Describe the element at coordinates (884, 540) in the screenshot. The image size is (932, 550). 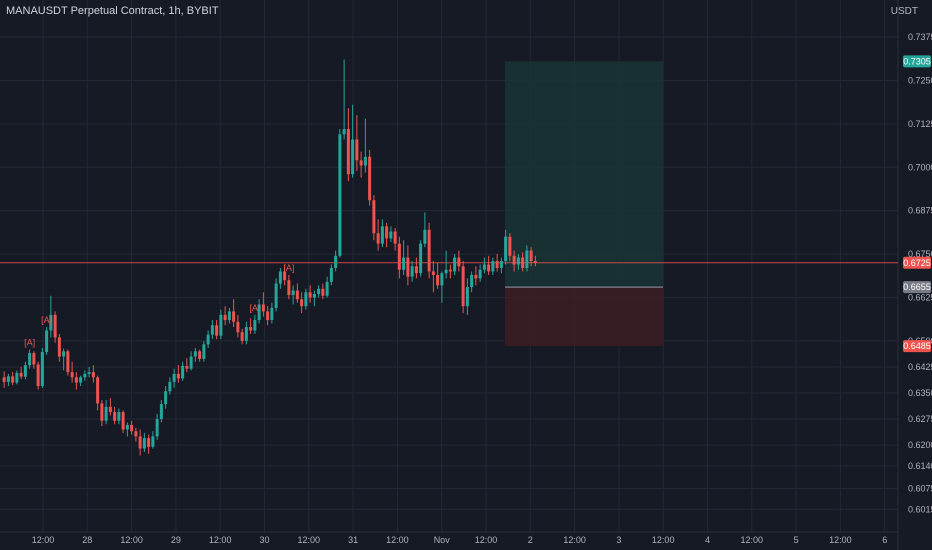
I see `x-tick-label: 6` at that location.